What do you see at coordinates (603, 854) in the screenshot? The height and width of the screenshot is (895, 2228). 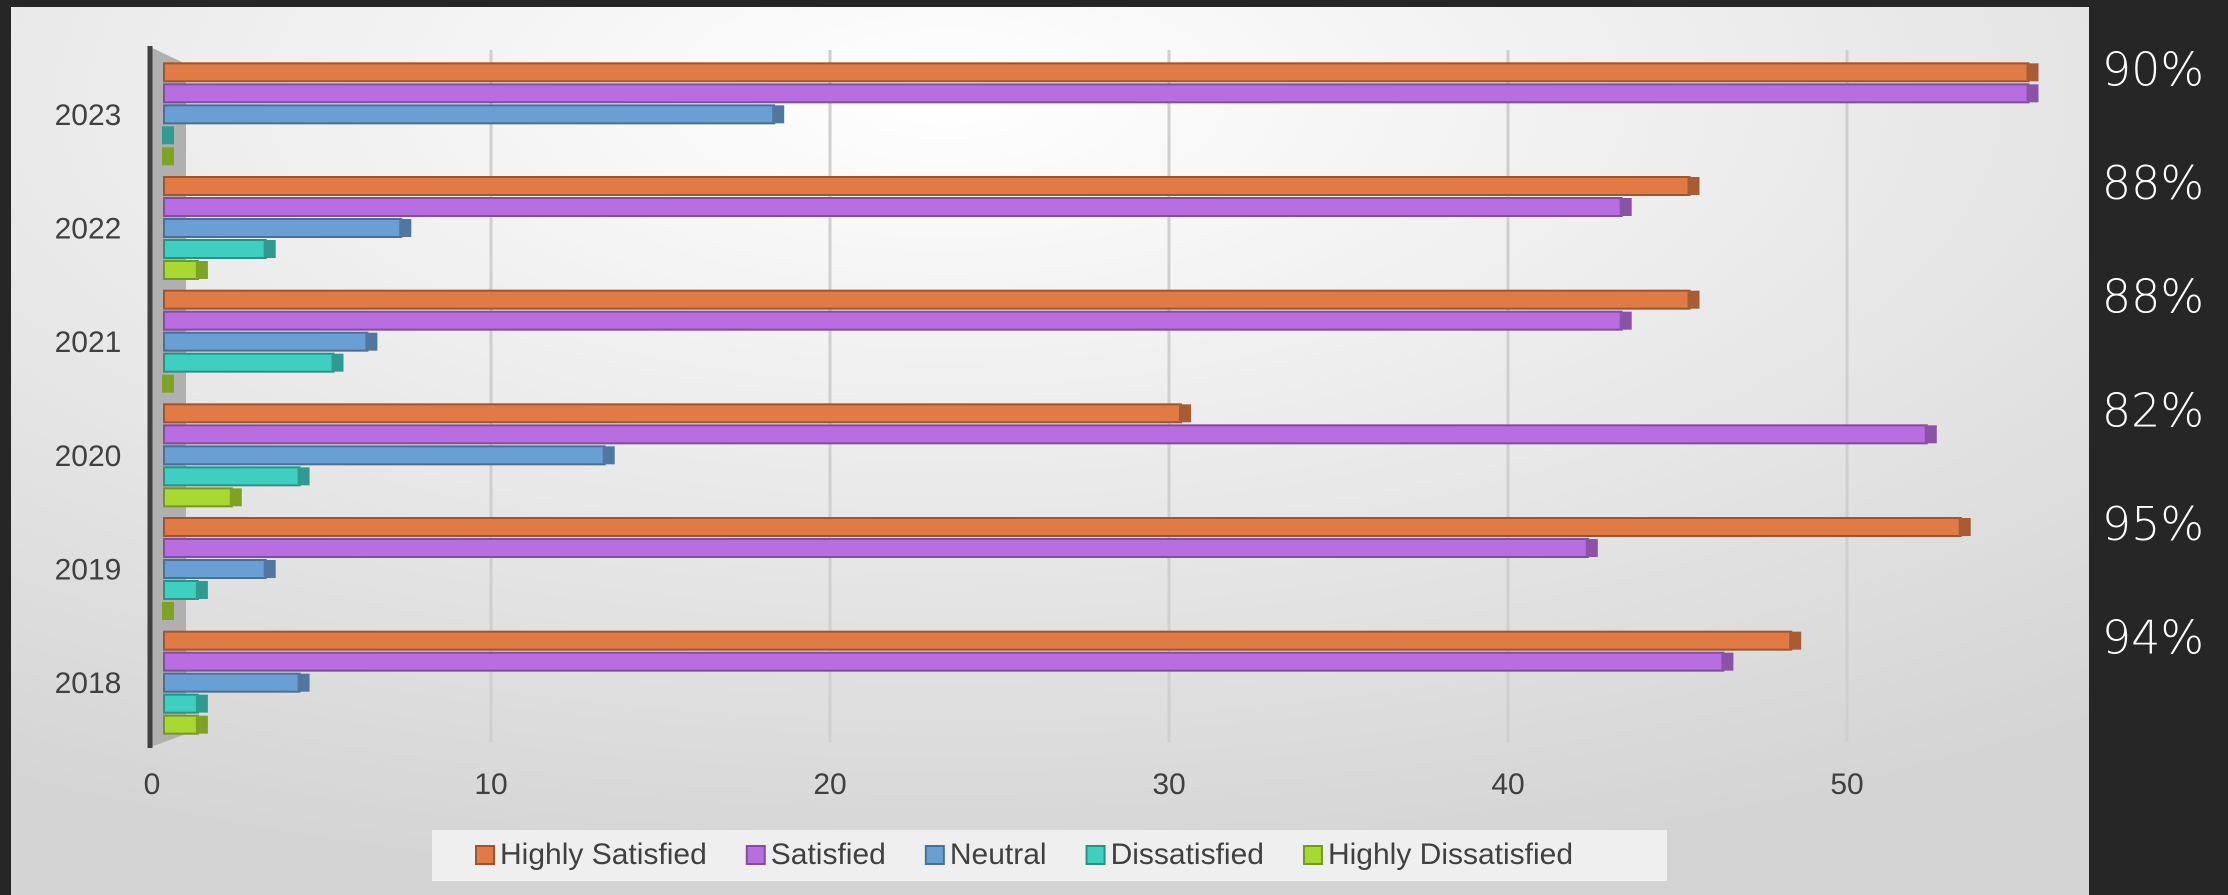 I see `legend-label: Highly Satisfied` at bounding box center [603, 854].